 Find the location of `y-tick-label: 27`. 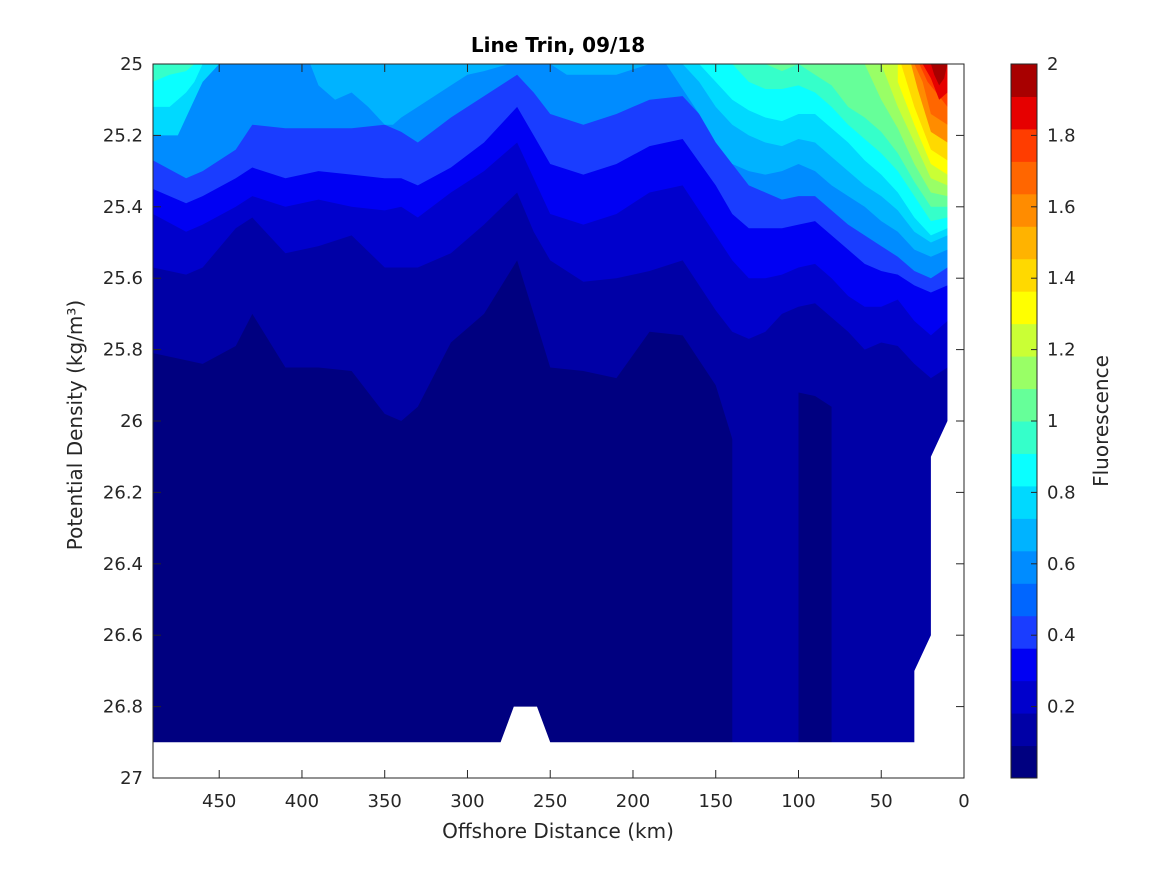

y-tick-label: 27 is located at coordinates (131, 778).